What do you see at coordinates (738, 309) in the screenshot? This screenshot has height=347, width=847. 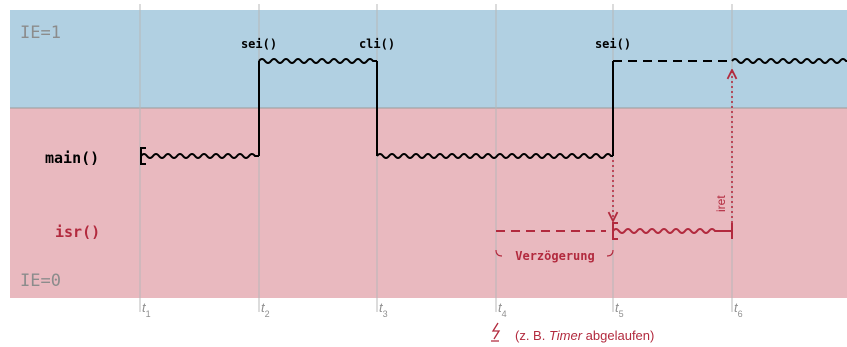 I see `time-tick-t6: t6` at bounding box center [738, 309].